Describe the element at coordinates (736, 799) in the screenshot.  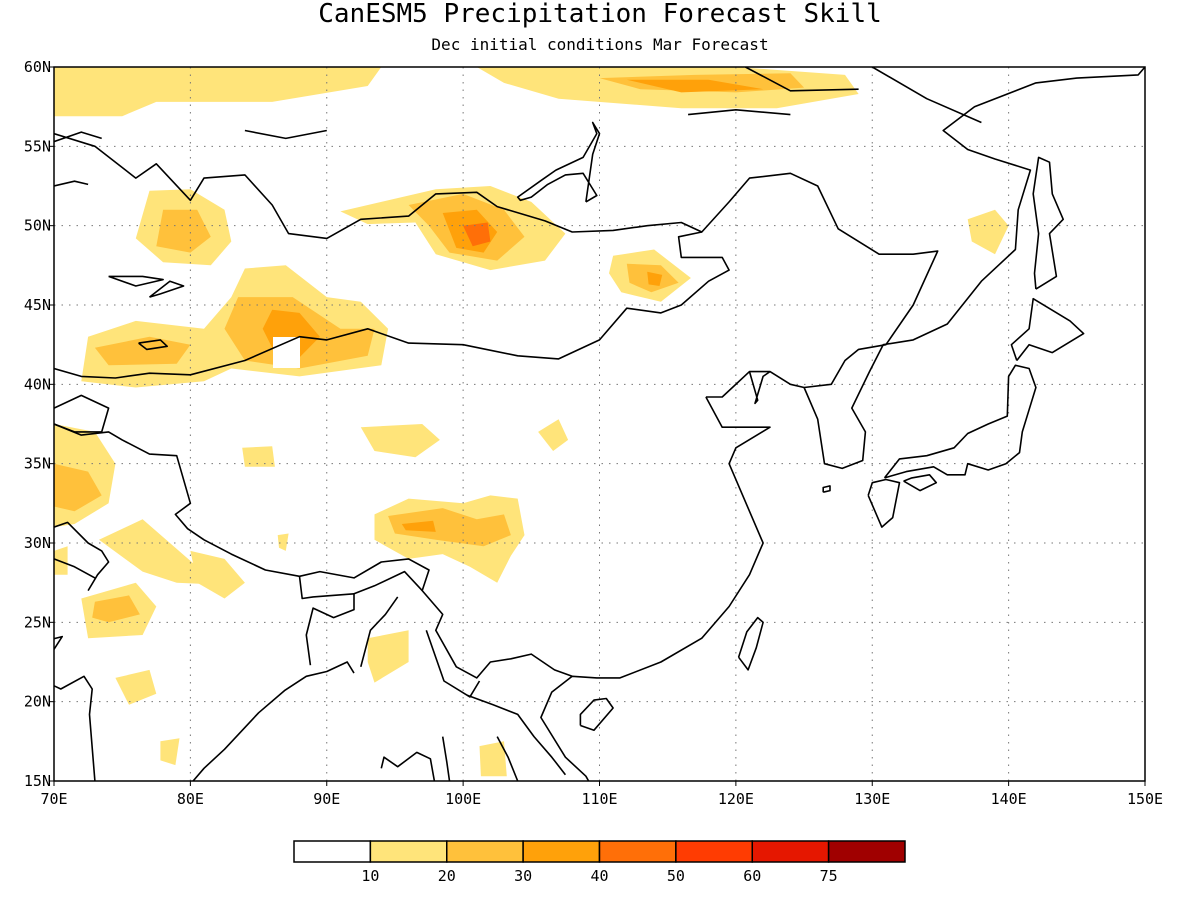
I see `lon-tick-label: 120E` at that location.